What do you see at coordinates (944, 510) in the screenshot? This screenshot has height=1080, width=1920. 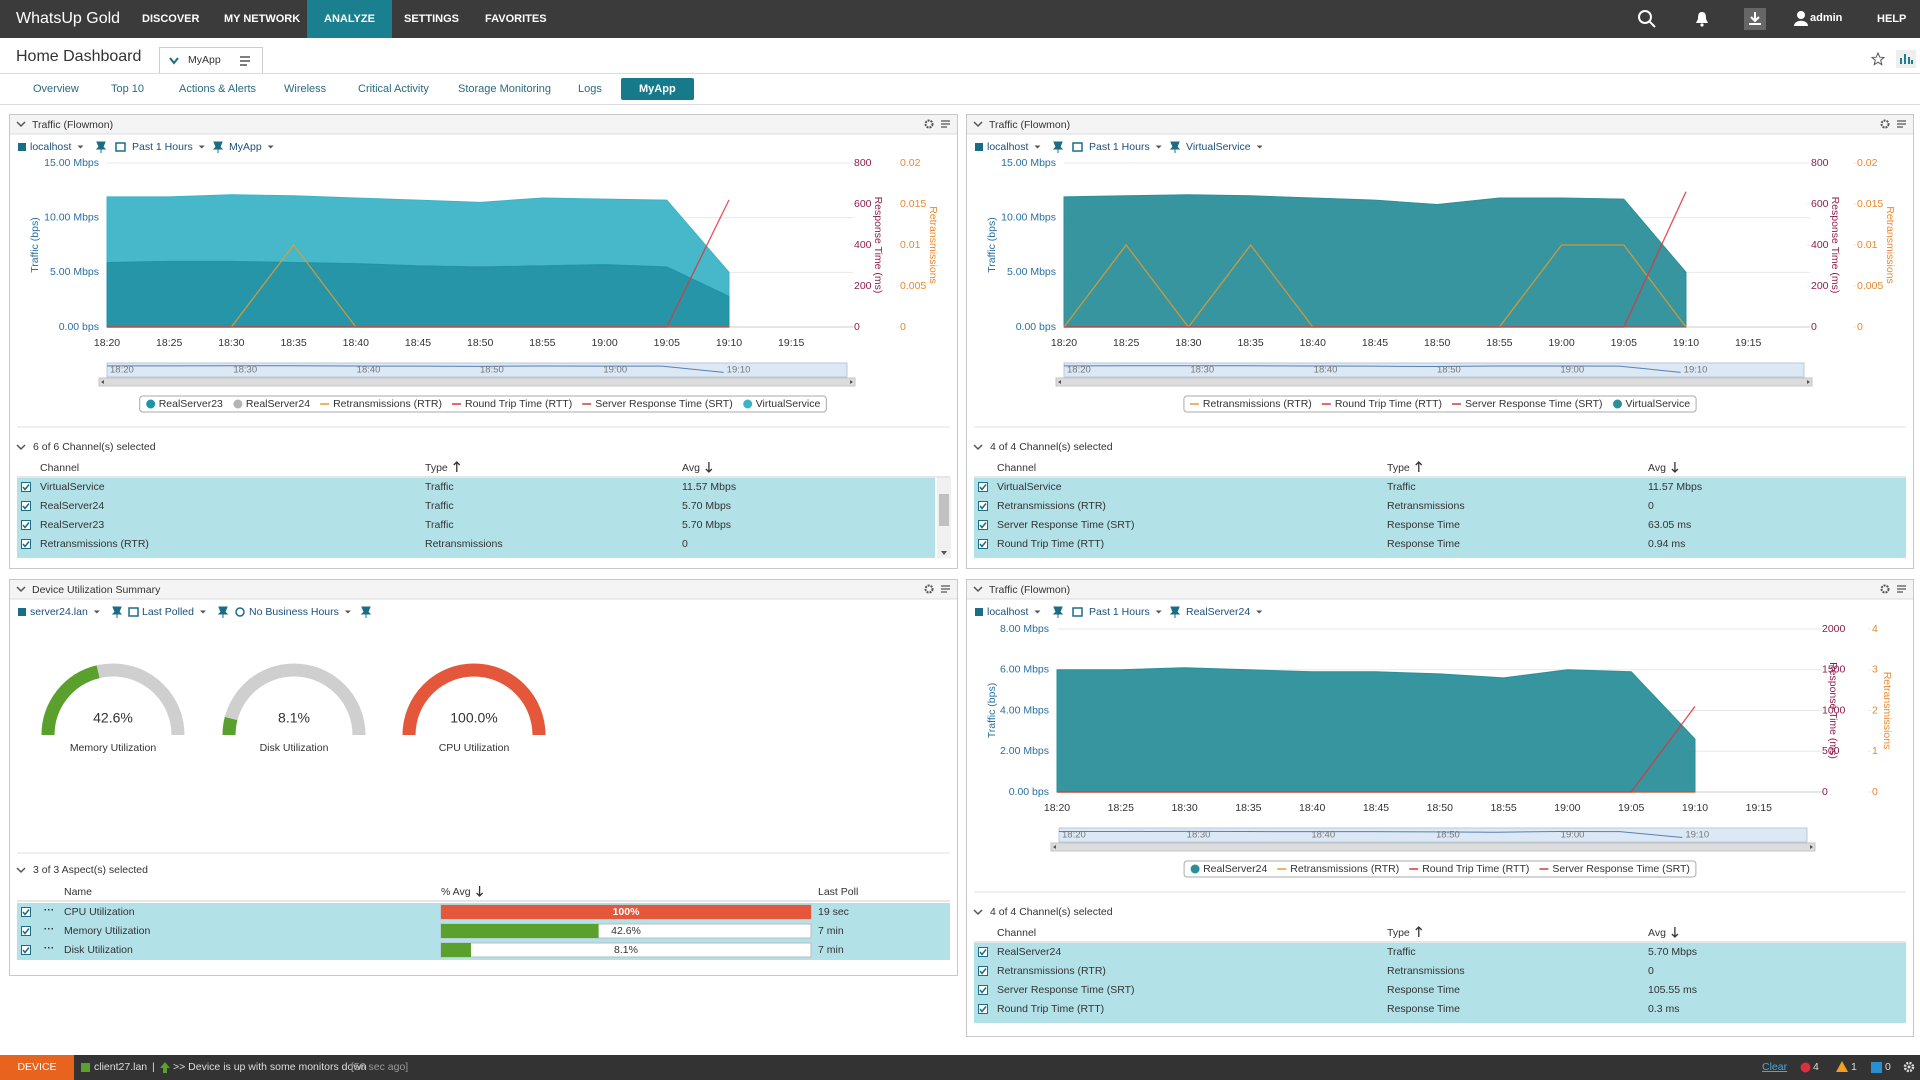 I see `scrollbar-thumb` at bounding box center [944, 510].